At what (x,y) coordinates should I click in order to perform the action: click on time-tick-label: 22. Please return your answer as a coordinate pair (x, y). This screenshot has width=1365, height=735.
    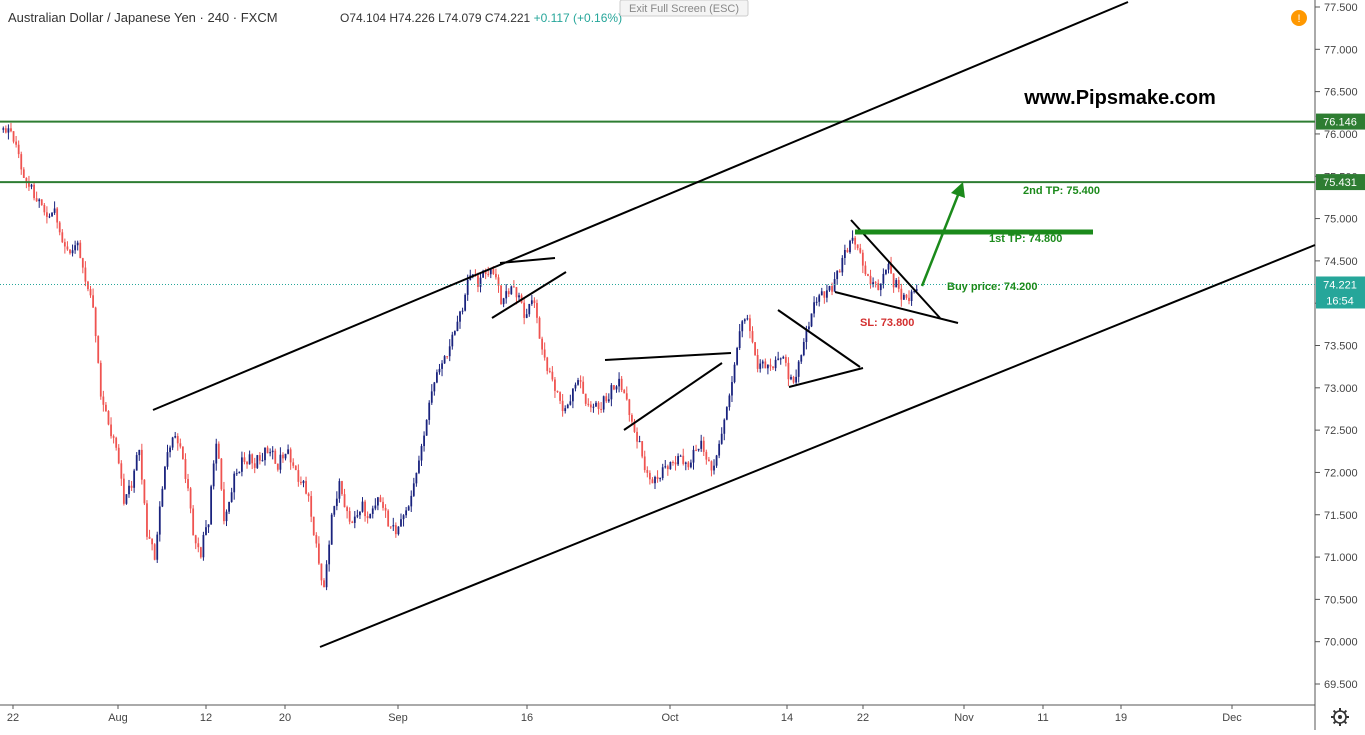
    Looking at the image, I should click on (863, 718).